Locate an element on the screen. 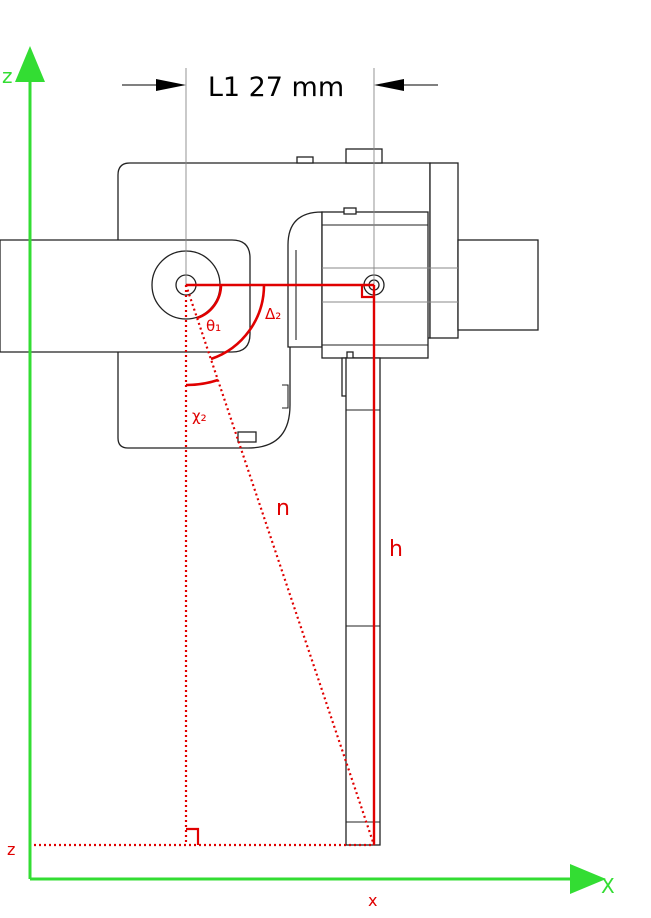 This screenshot has height=918, width=651. curved-bracket is located at coordinates (305, 279).